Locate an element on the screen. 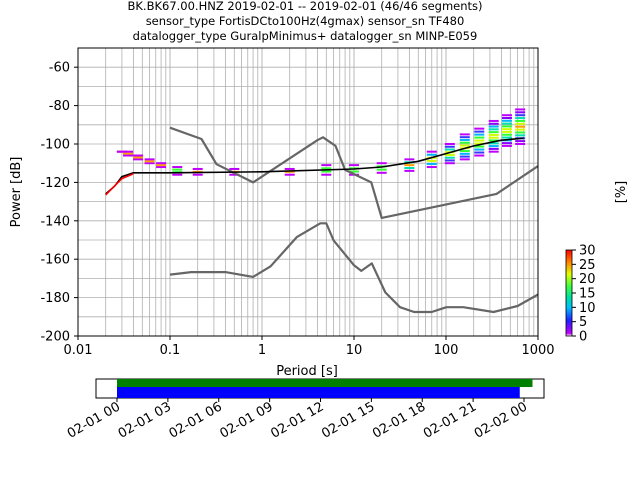 The width and height of the screenshot is (640, 484). timeline-tick-label: 02-01 00 is located at coordinates (94, 420).